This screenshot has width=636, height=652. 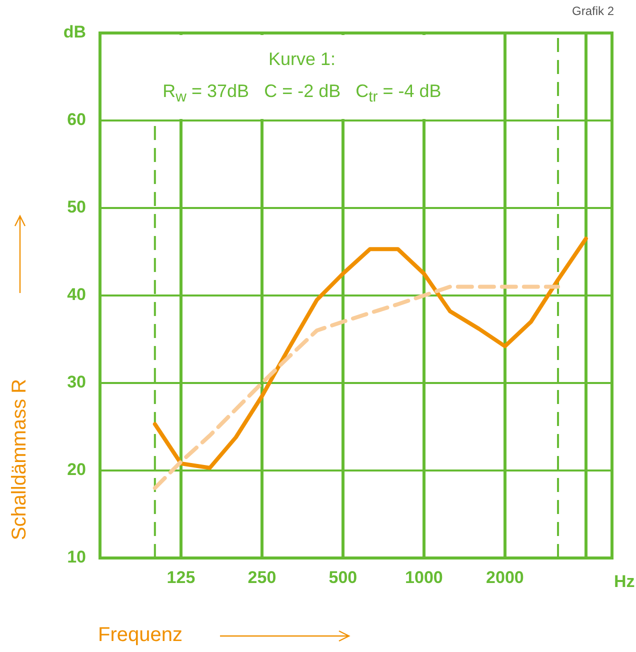 I want to click on y-tick-label: 50, so click(x=76, y=207).